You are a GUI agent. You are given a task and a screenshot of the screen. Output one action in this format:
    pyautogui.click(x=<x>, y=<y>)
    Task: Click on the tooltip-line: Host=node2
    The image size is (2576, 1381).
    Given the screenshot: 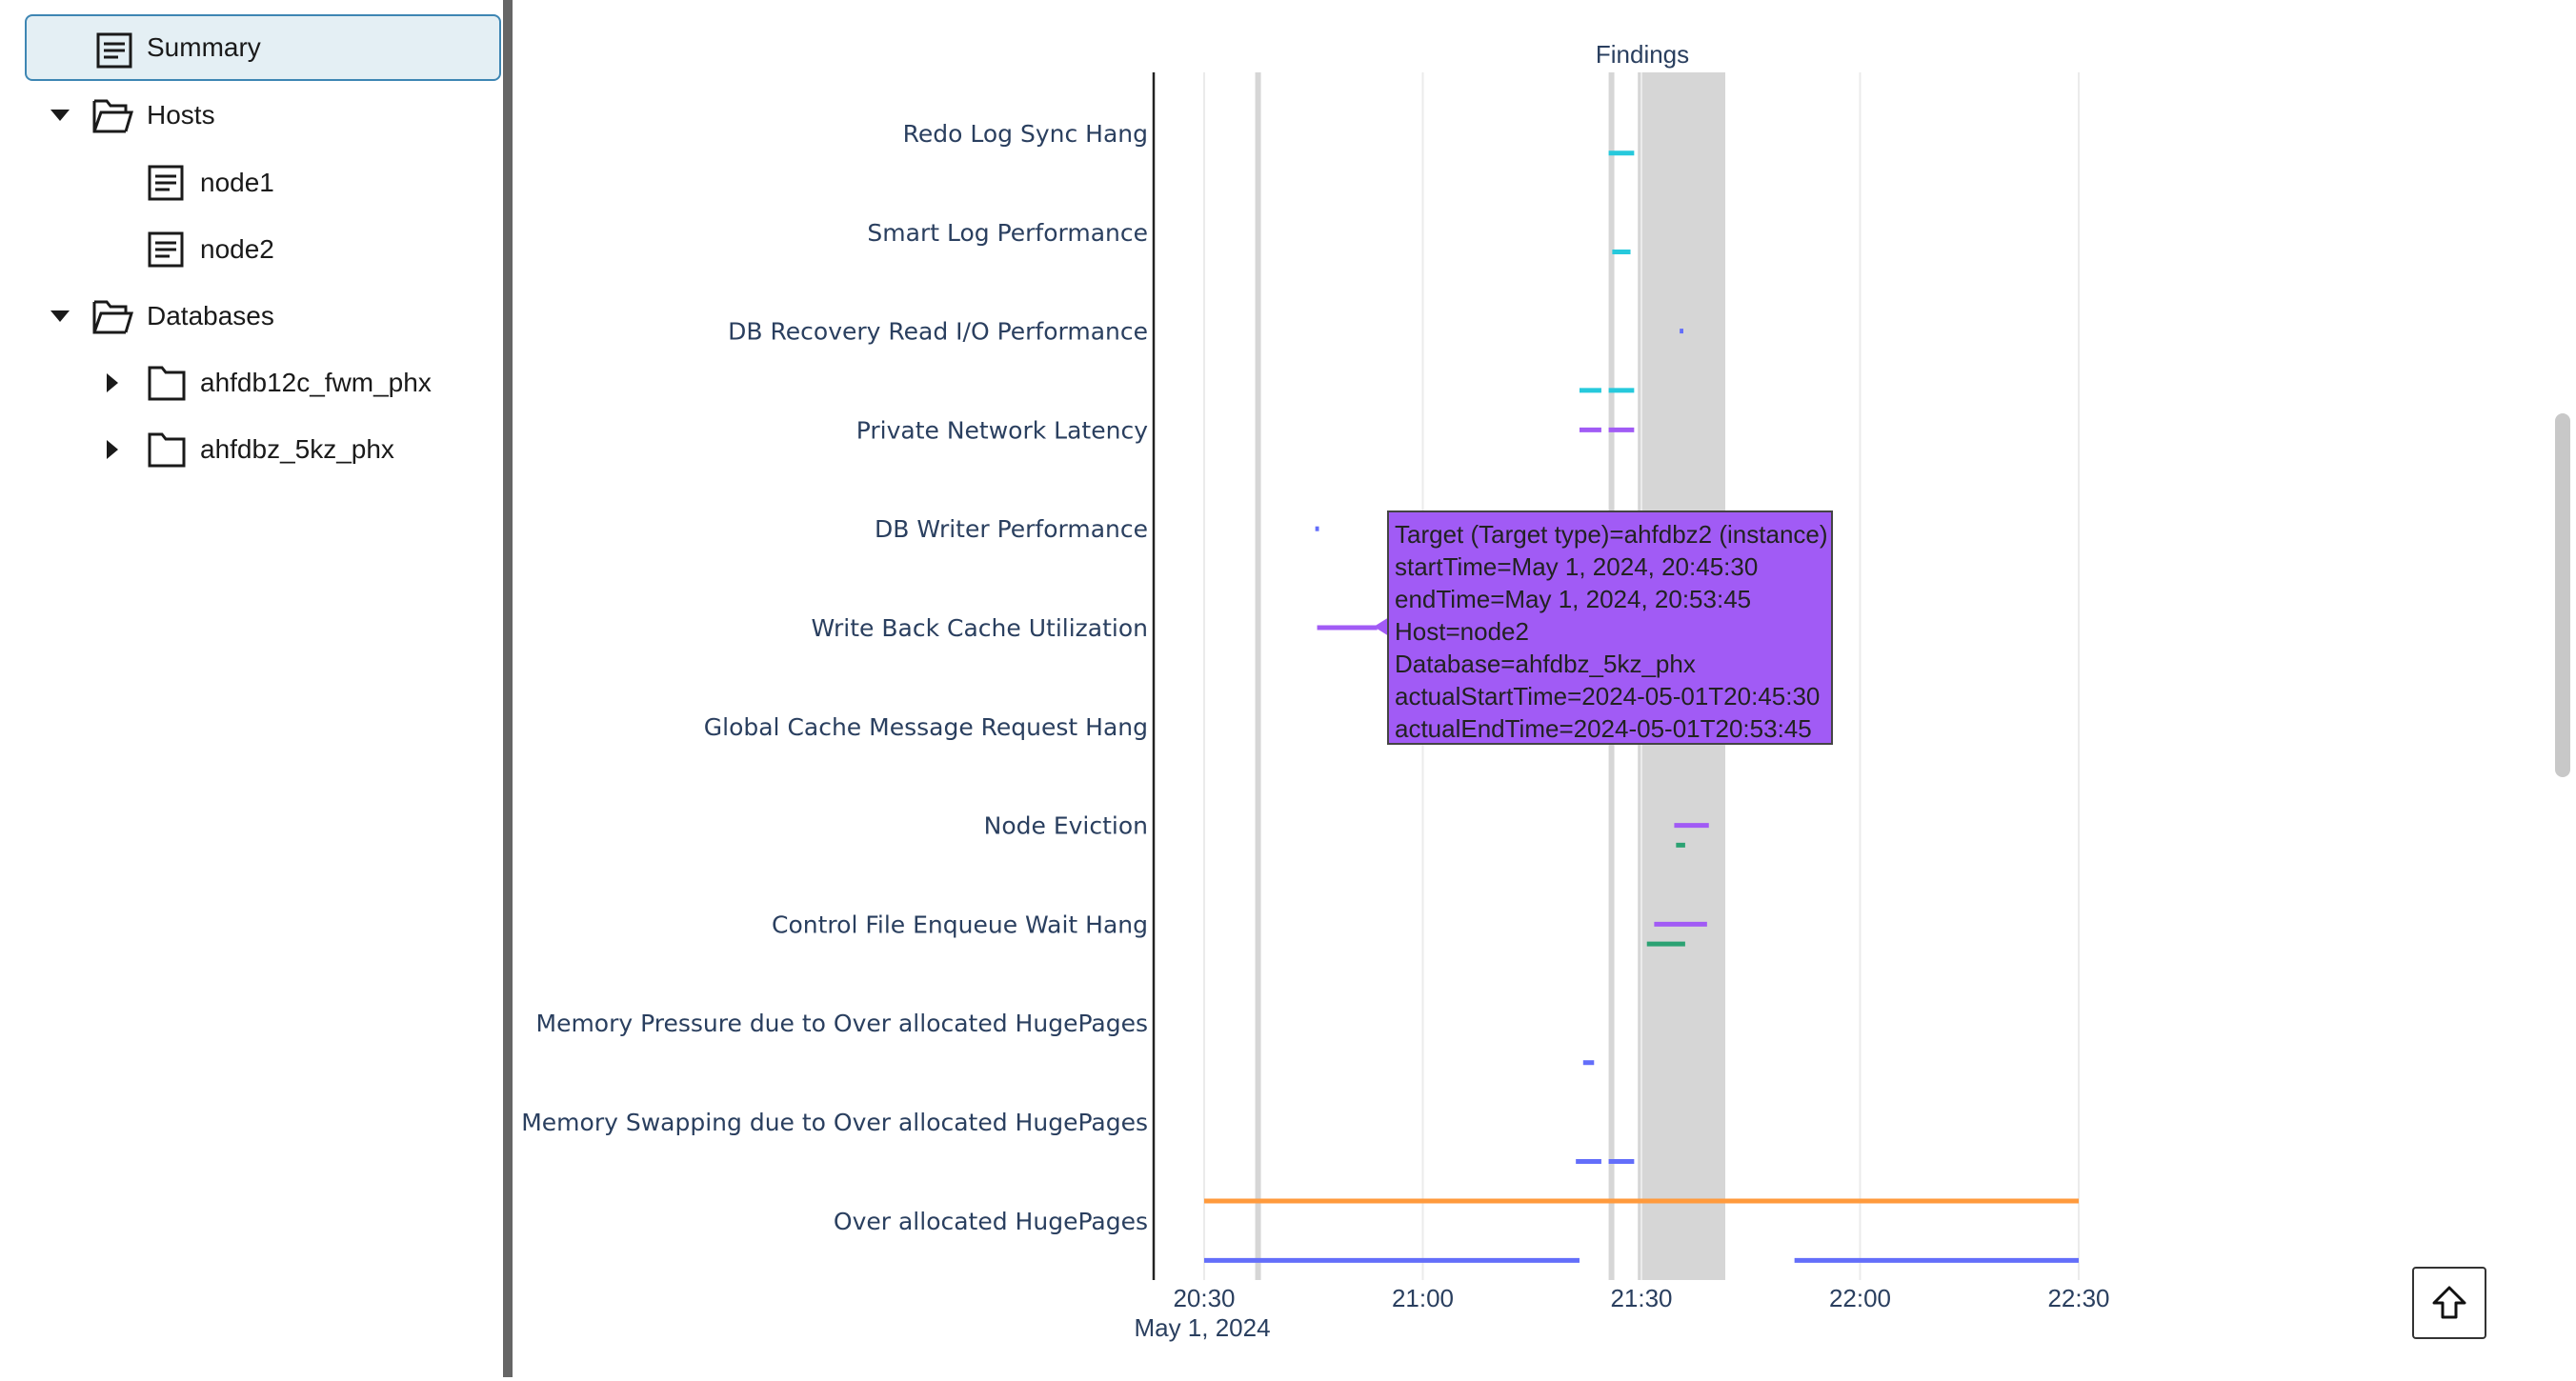 What is the action you would take?
    pyautogui.click(x=1462, y=631)
    